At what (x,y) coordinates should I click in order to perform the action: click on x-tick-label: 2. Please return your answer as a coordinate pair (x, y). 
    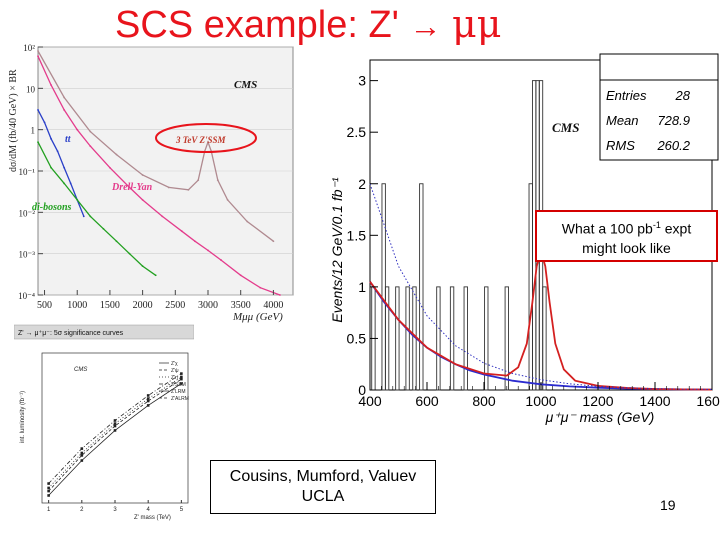
    Looking at the image, I should click on (82, 510).